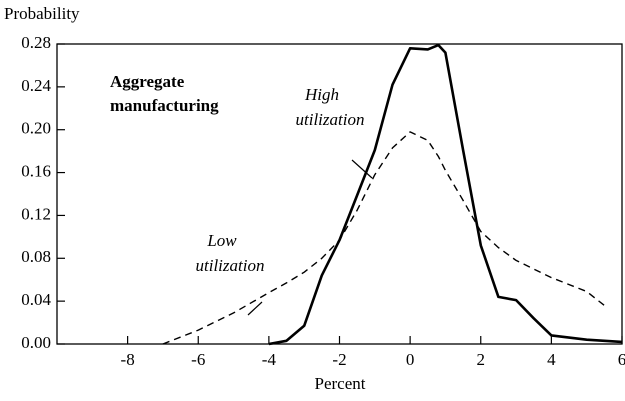 The image size is (625, 401). I want to click on y-tick-label: 0.24, so click(36, 85).